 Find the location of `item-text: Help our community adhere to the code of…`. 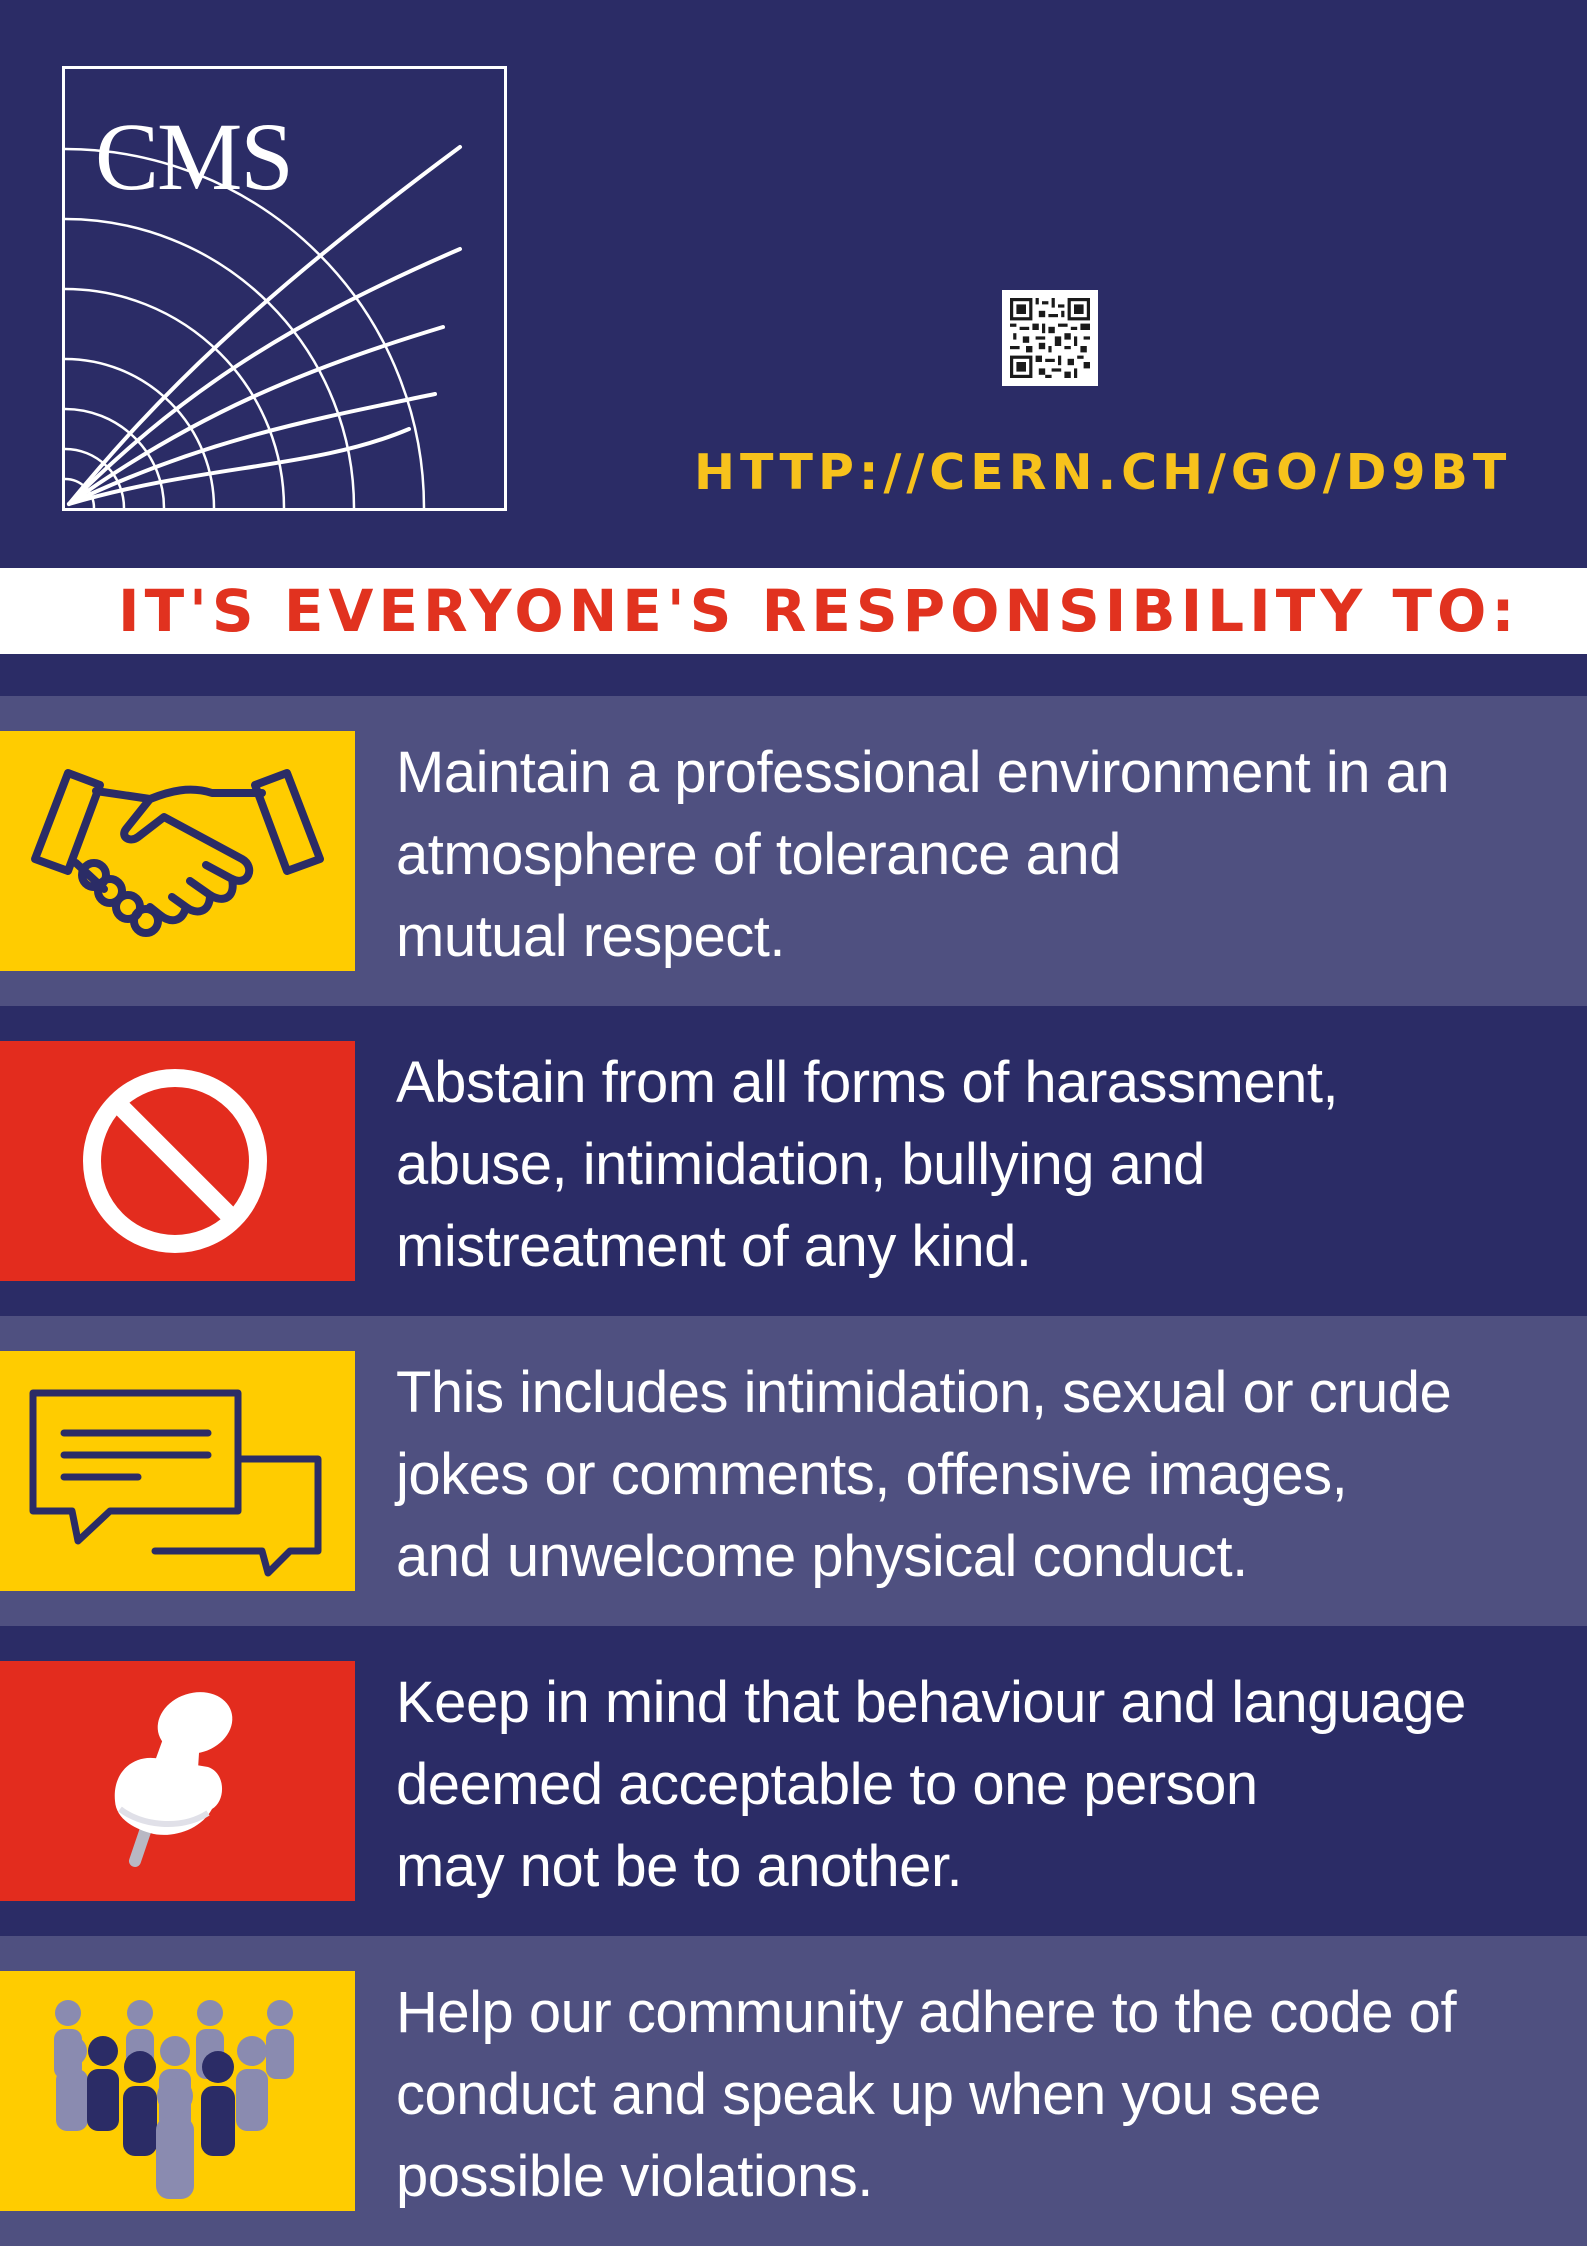

item-text: Help our community adhere to the code of… is located at coordinates (981, 2095).